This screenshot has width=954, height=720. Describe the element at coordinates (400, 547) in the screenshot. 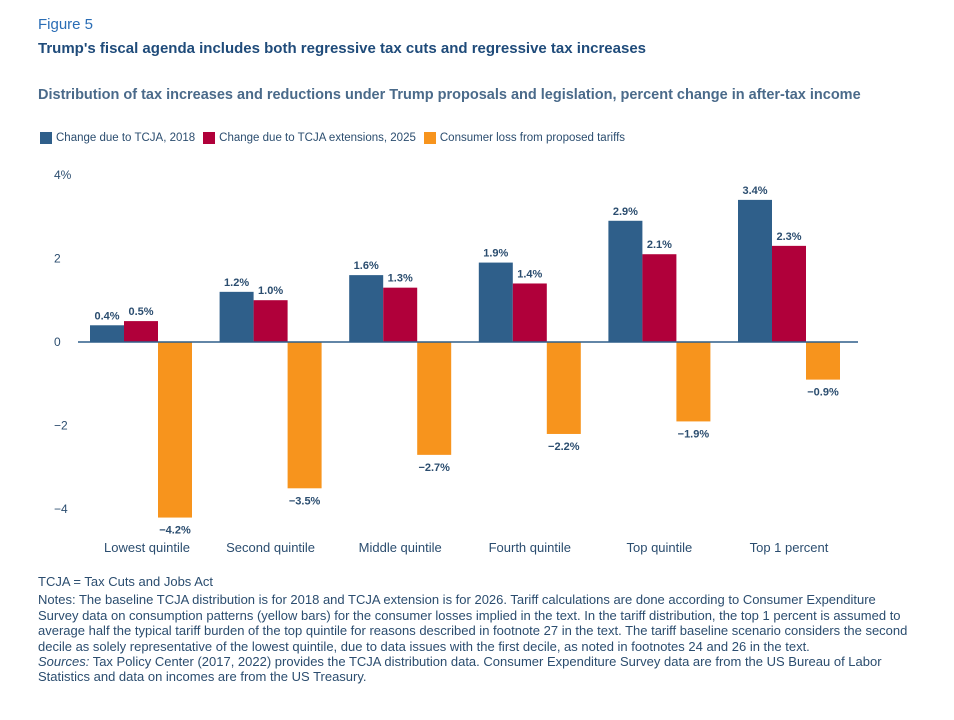

I see `x-tick-label: Middle quintile` at that location.